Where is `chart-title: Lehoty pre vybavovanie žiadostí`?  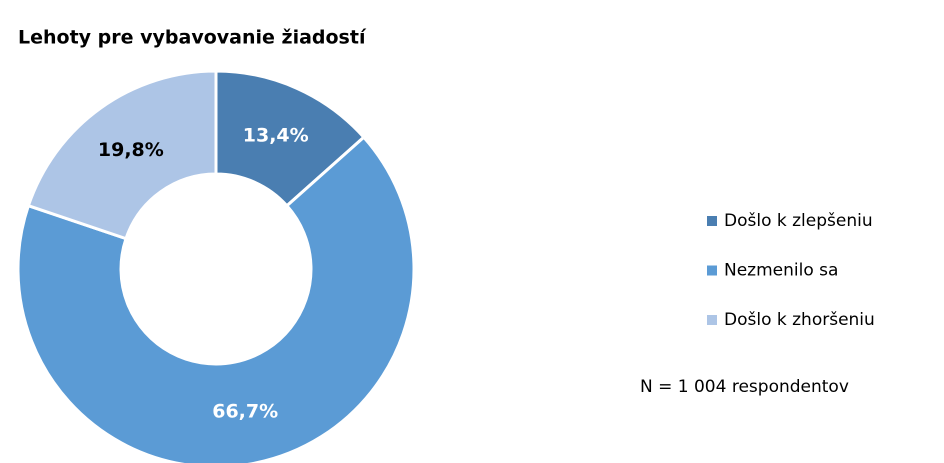 chart-title: Lehoty pre vybavovanie žiadostí is located at coordinates (192, 38).